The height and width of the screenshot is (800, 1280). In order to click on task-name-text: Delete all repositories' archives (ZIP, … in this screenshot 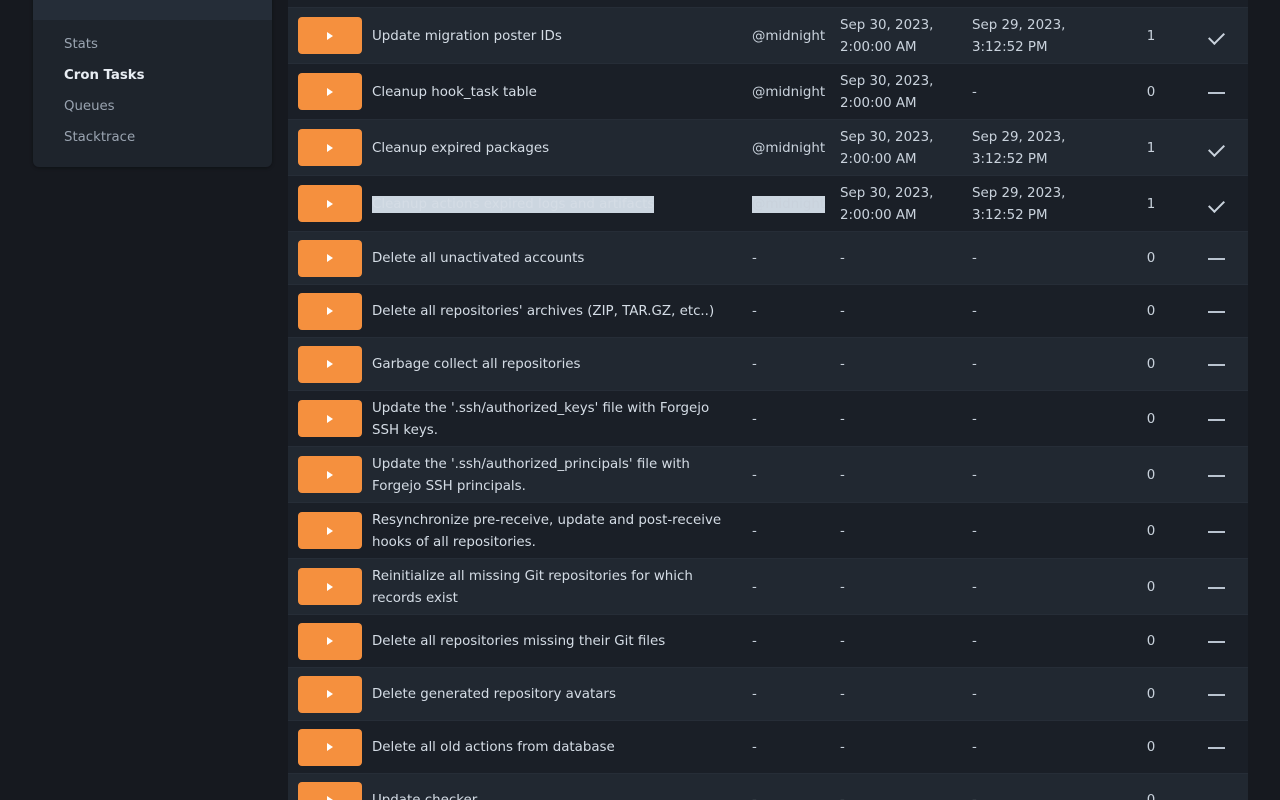, I will do `click(543, 312)`.